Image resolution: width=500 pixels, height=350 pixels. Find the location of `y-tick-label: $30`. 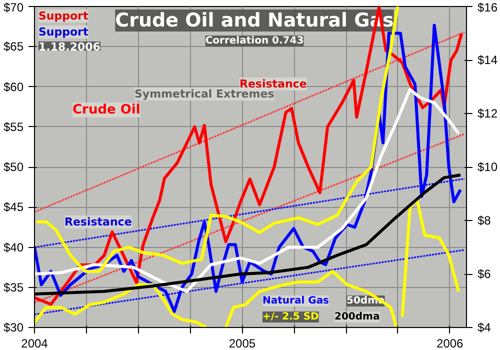

y-tick-label: $30 is located at coordinates (13, 327).